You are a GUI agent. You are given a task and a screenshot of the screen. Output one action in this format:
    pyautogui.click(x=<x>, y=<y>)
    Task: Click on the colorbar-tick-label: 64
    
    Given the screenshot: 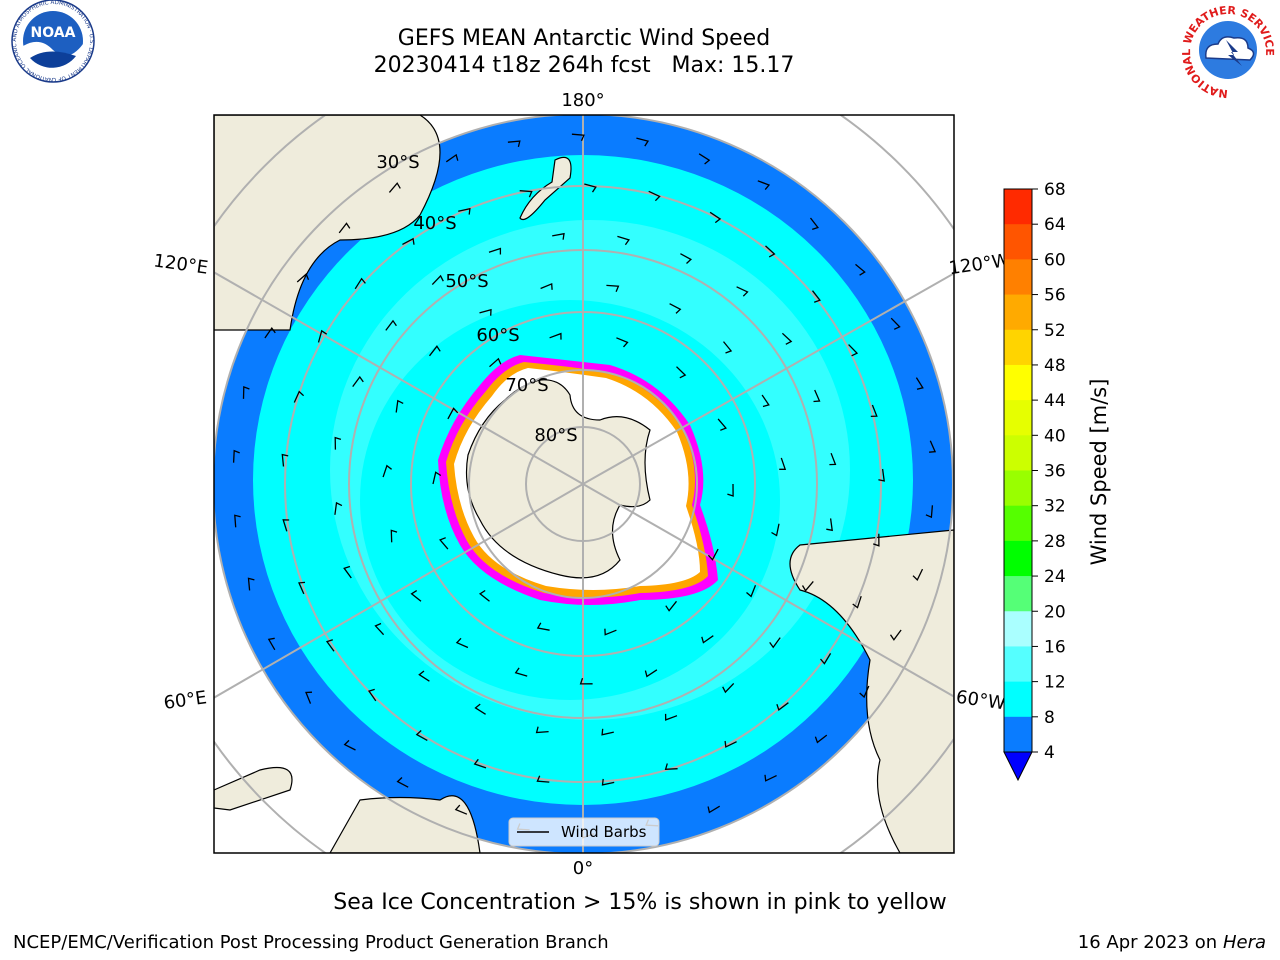 What is the action you would take?
    pyautogui.click(x=1055, y=225)
    